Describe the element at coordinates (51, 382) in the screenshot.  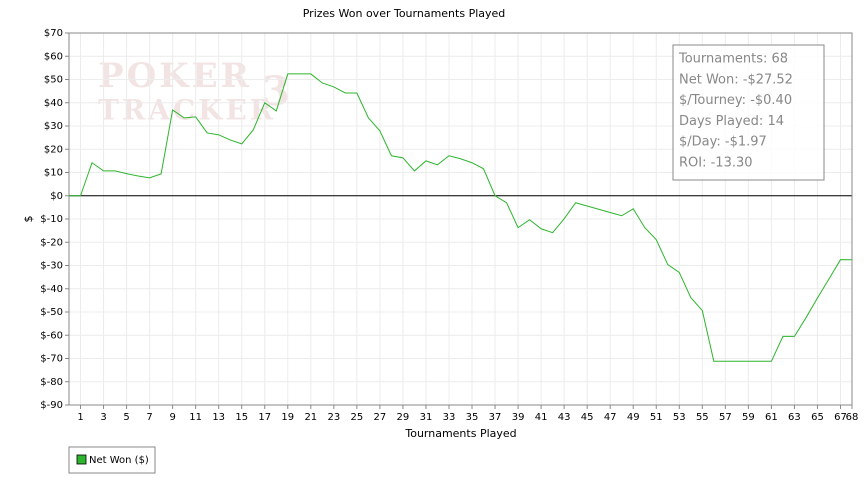
I see `y-tick-label: $-80` at that location.